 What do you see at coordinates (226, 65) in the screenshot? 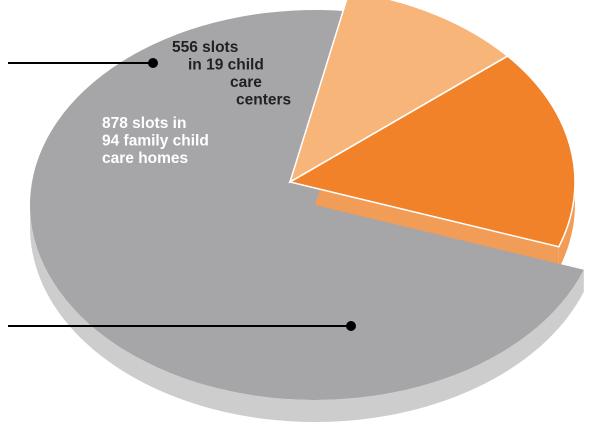
I see `slice-label-line: in 19 child` at bounding box center [226, 65].